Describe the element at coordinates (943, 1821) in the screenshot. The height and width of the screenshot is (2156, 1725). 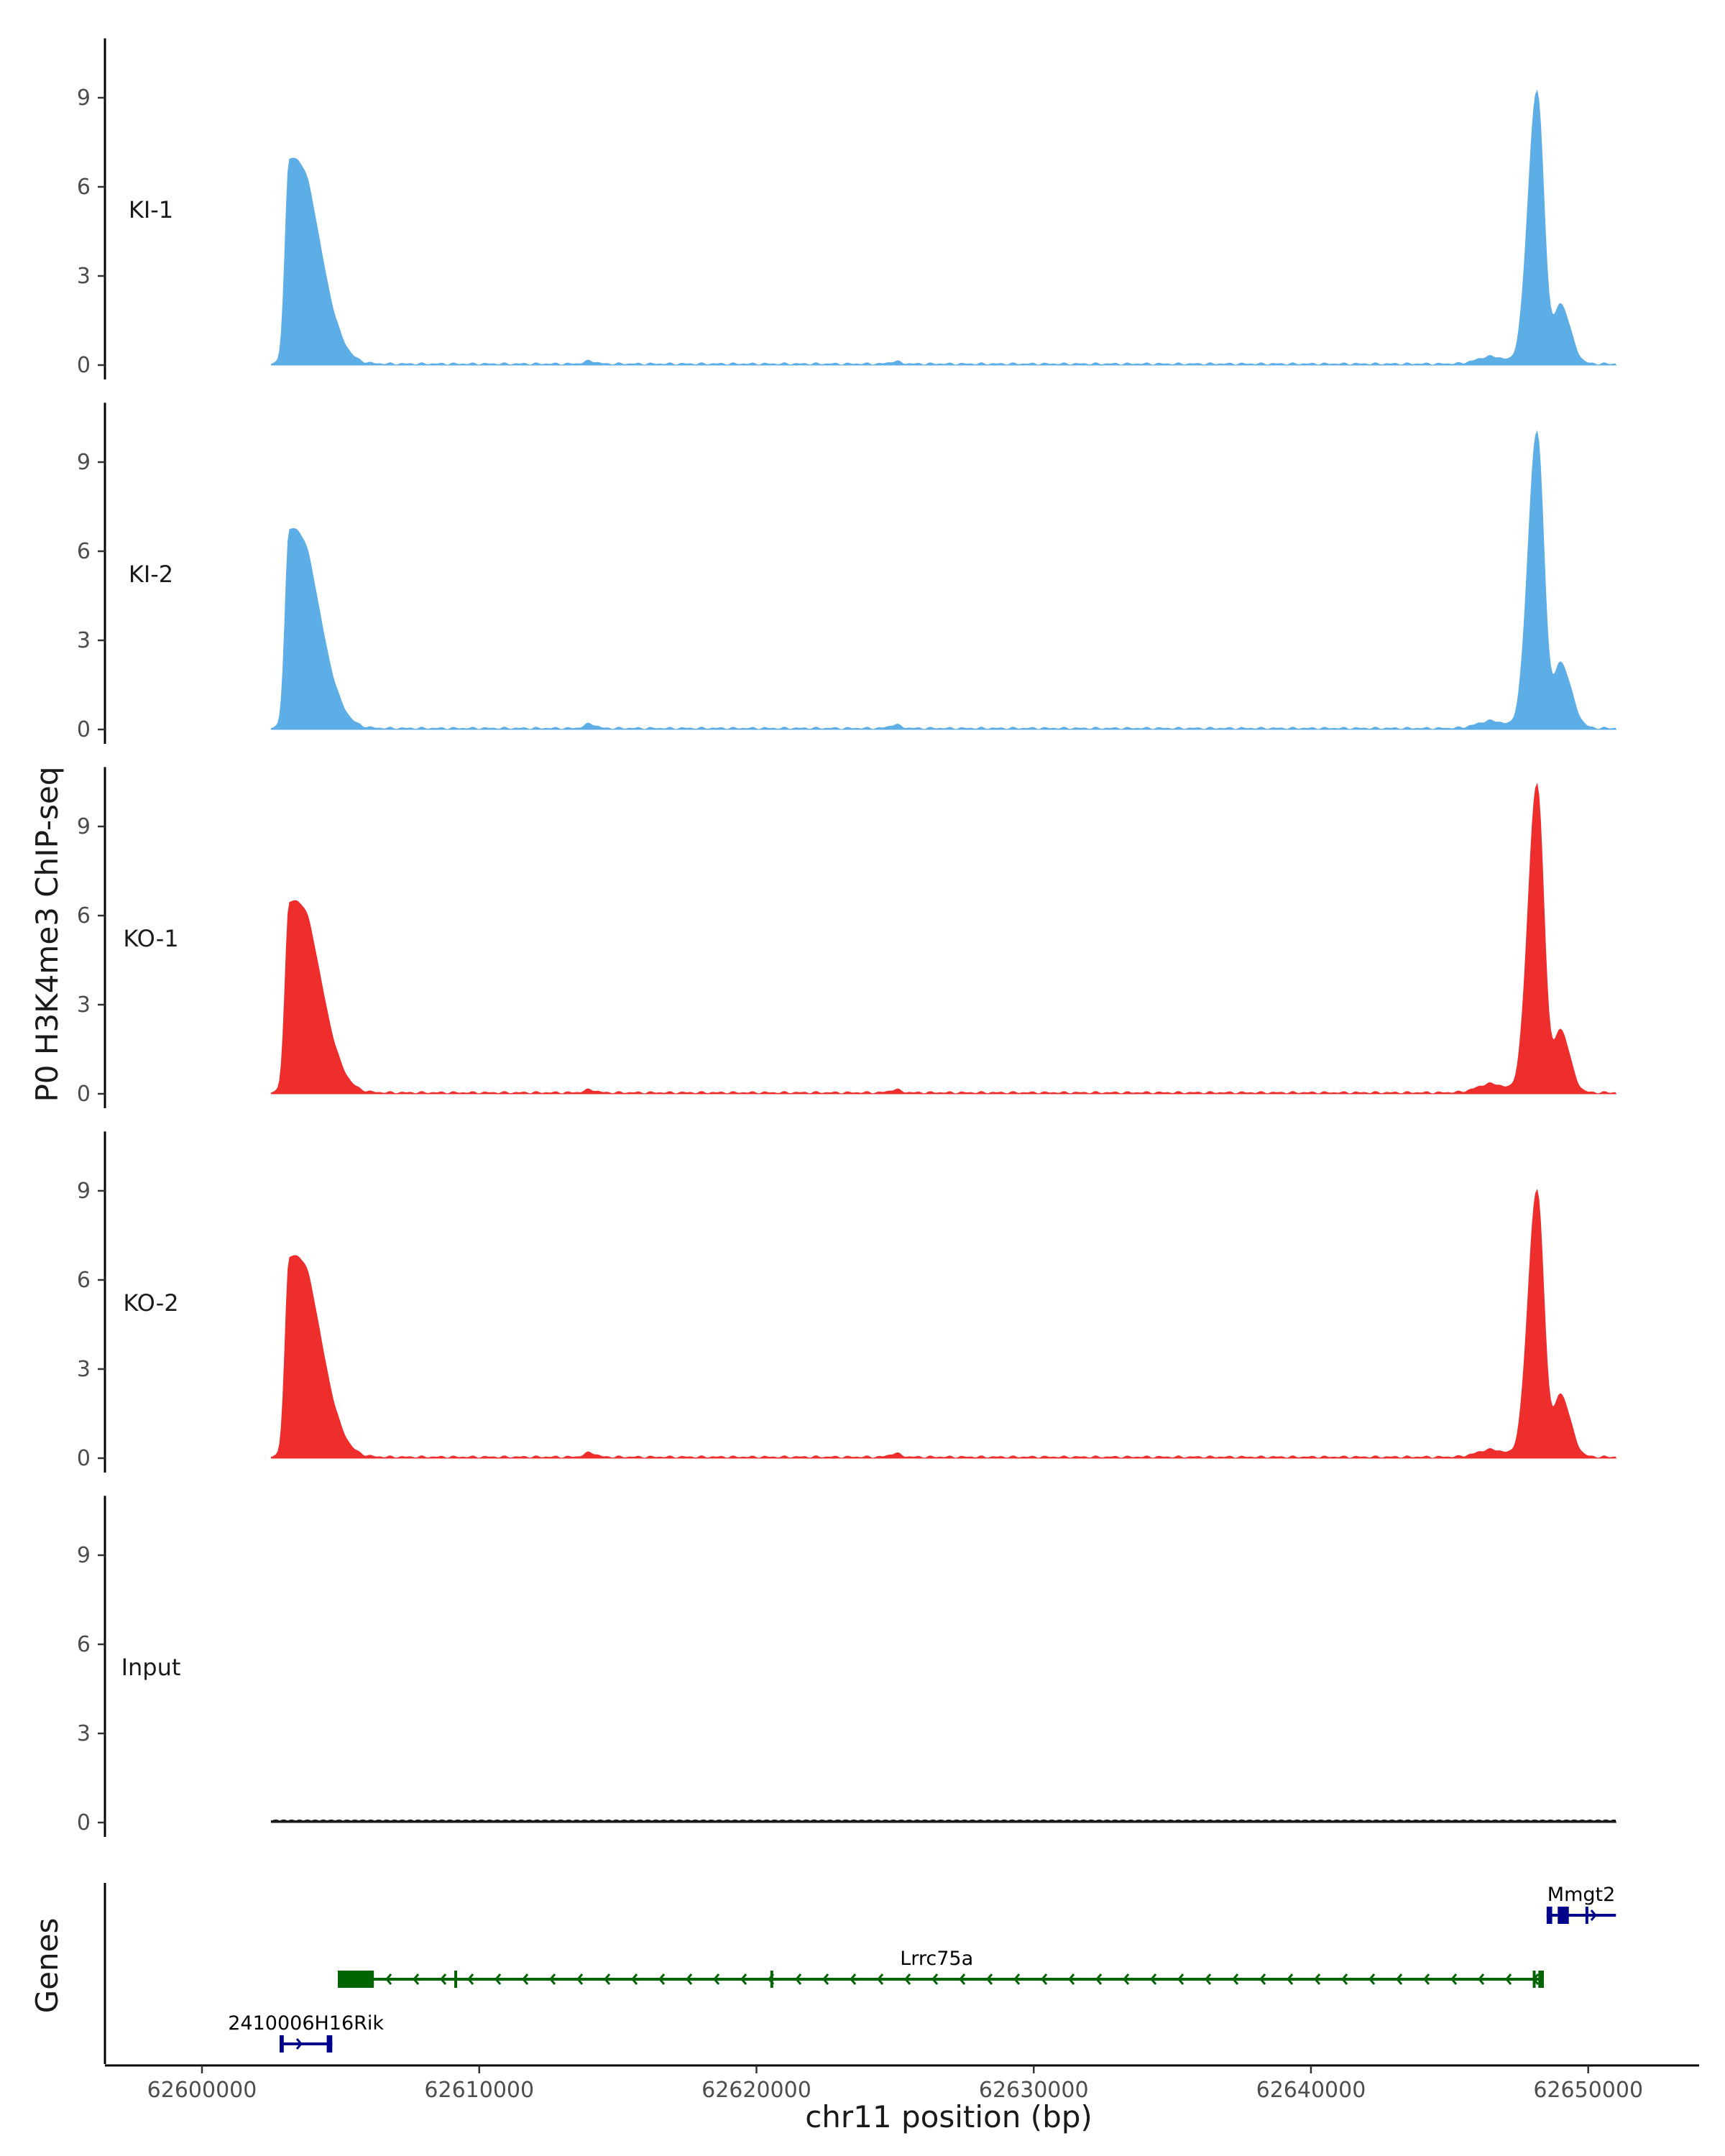
I see `signal-area-input` at that location.